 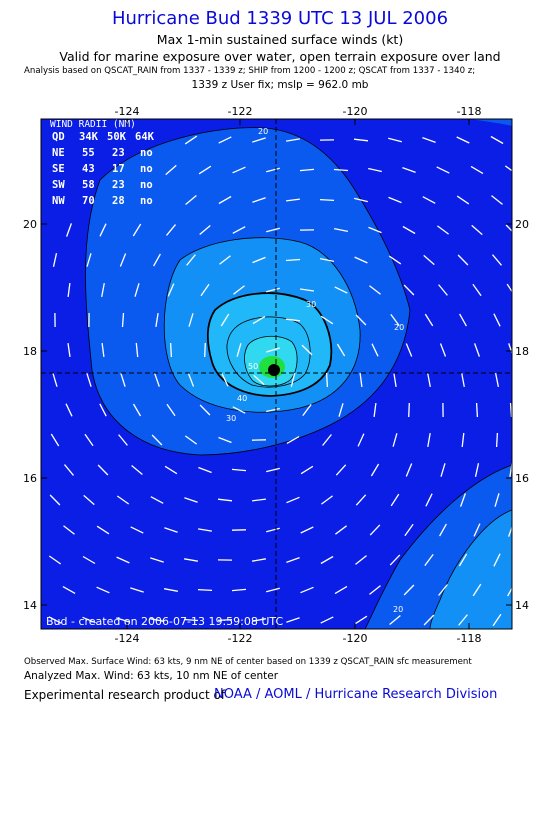 I want to click on lon-tick-label: -122, so click(x=240, y=638).